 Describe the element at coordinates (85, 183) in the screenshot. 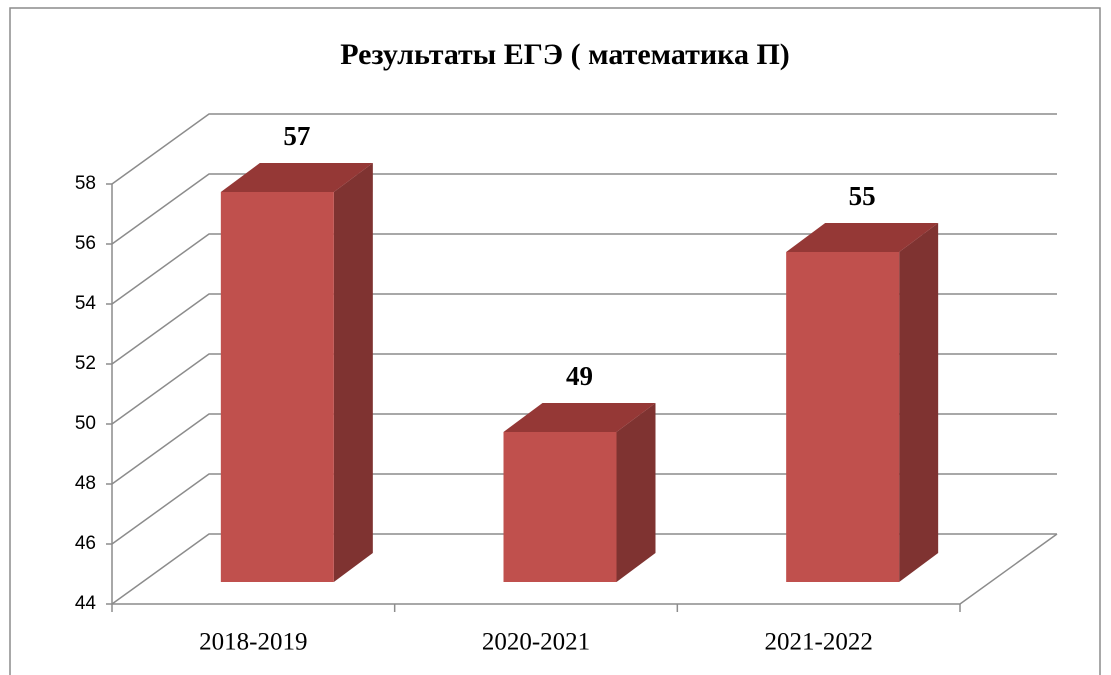

I see `y-tick-label: 58` at that location.